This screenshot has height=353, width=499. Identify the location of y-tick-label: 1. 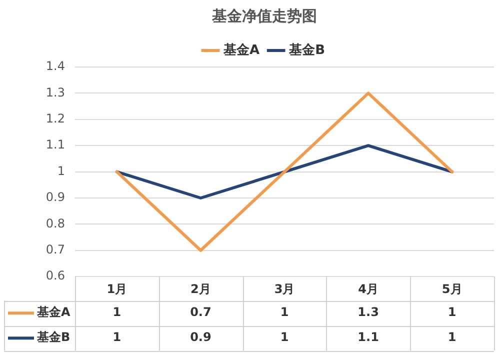
(61, 171).